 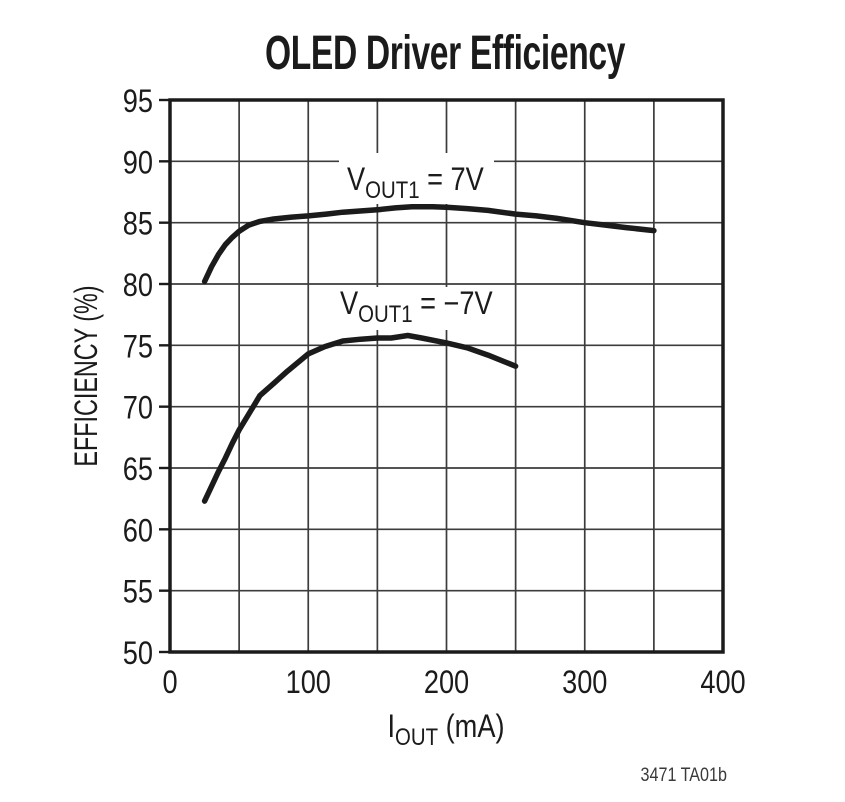 I want to click on x-tick-label: 100, so click(x=308, y=683).